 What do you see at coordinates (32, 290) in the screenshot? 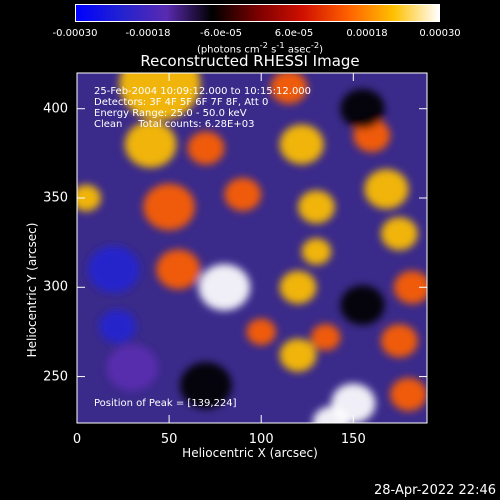
I see `y-axis-label: Heliocentric Y (arcsec)` at bounding box center [32, 290].